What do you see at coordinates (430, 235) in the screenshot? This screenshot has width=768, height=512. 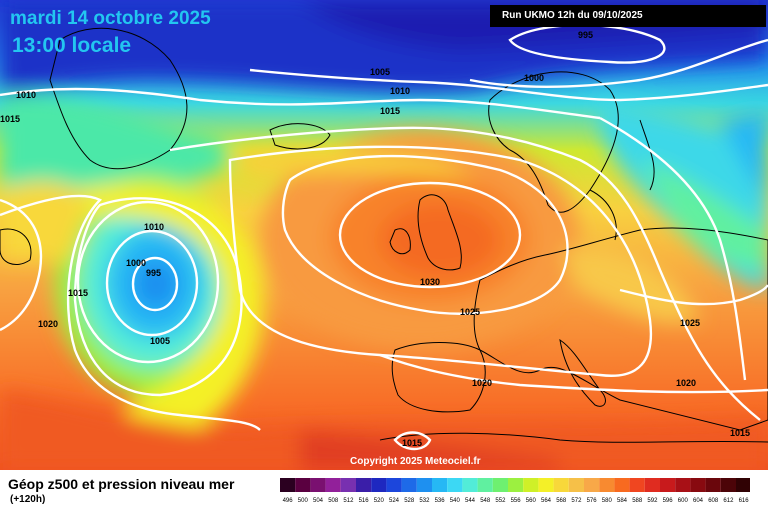 I see `isobar-1030-high` at bounding box center [430, 235].